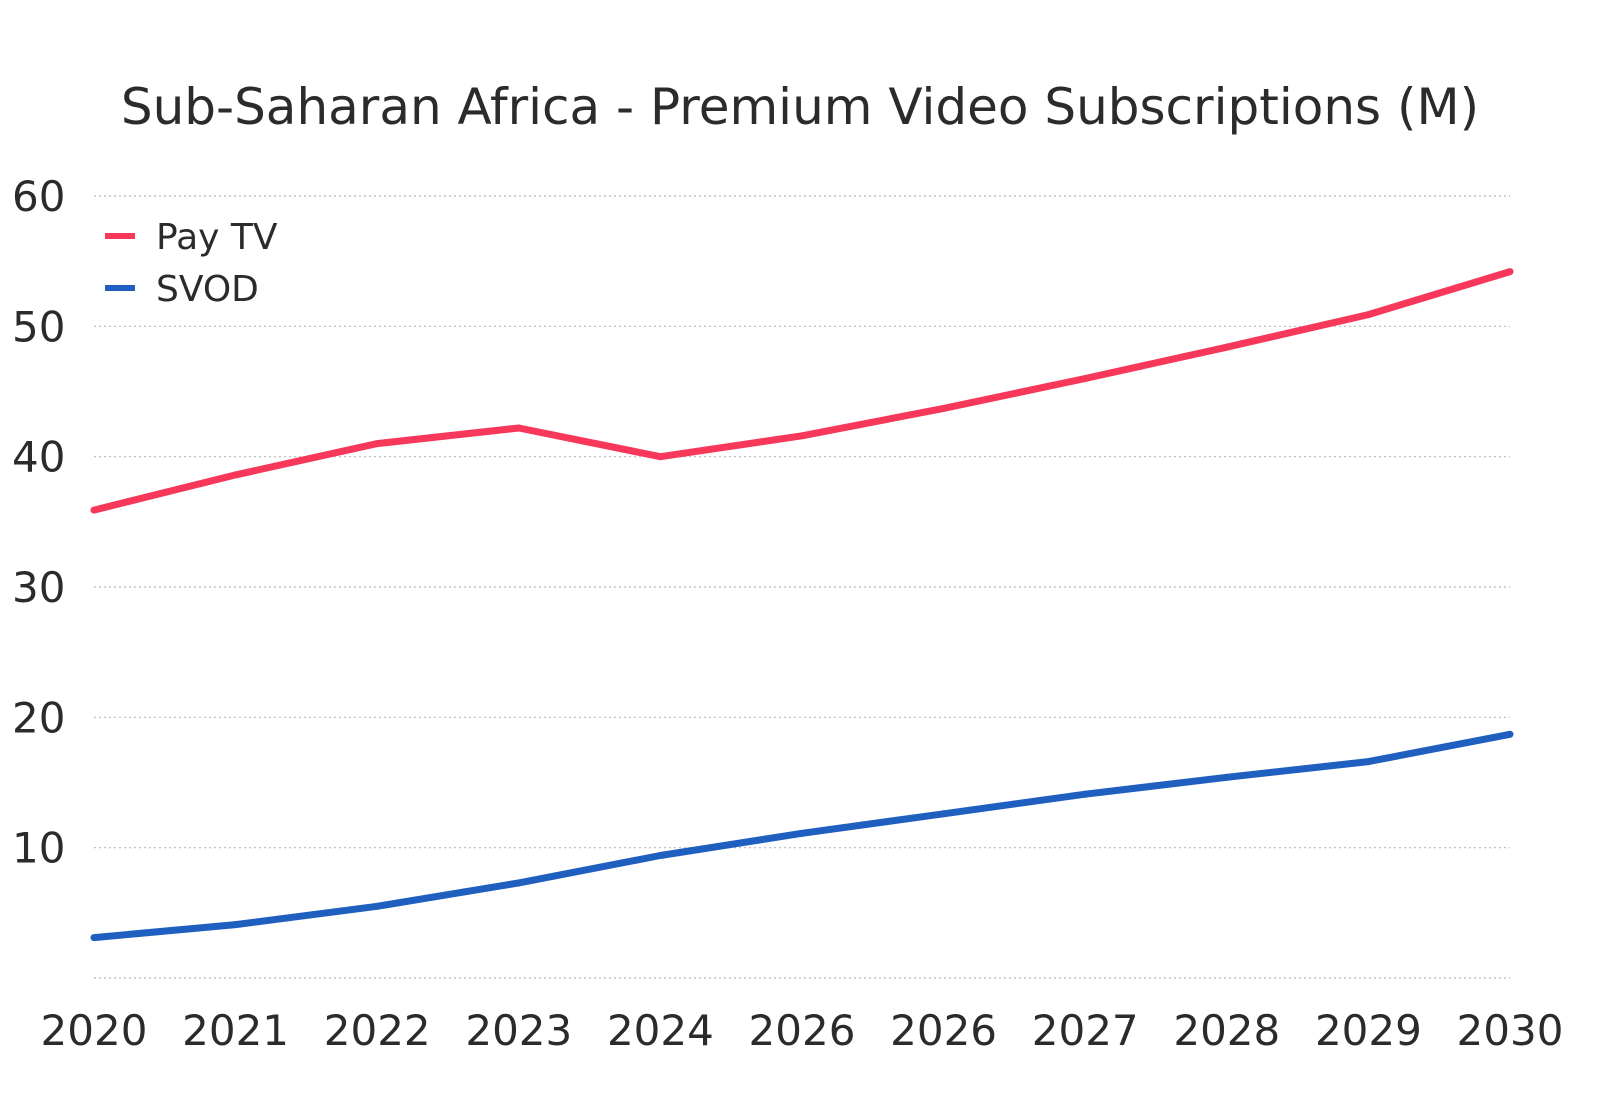 The image size is (1600, 1095). What do you see at coordinates (1368, 1030) in the screenshot?
I see `x-tick-label: 2029` at bounding box center [1368, 1030].